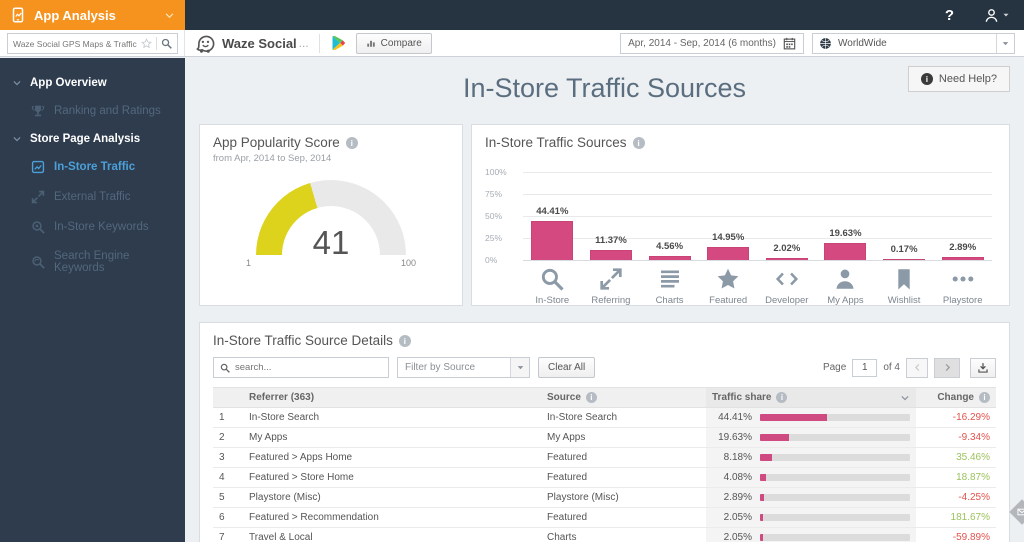 The height and width of the screenshot is (542, 1024). I want to click on region-value: WorldWide, so click(862, 43).